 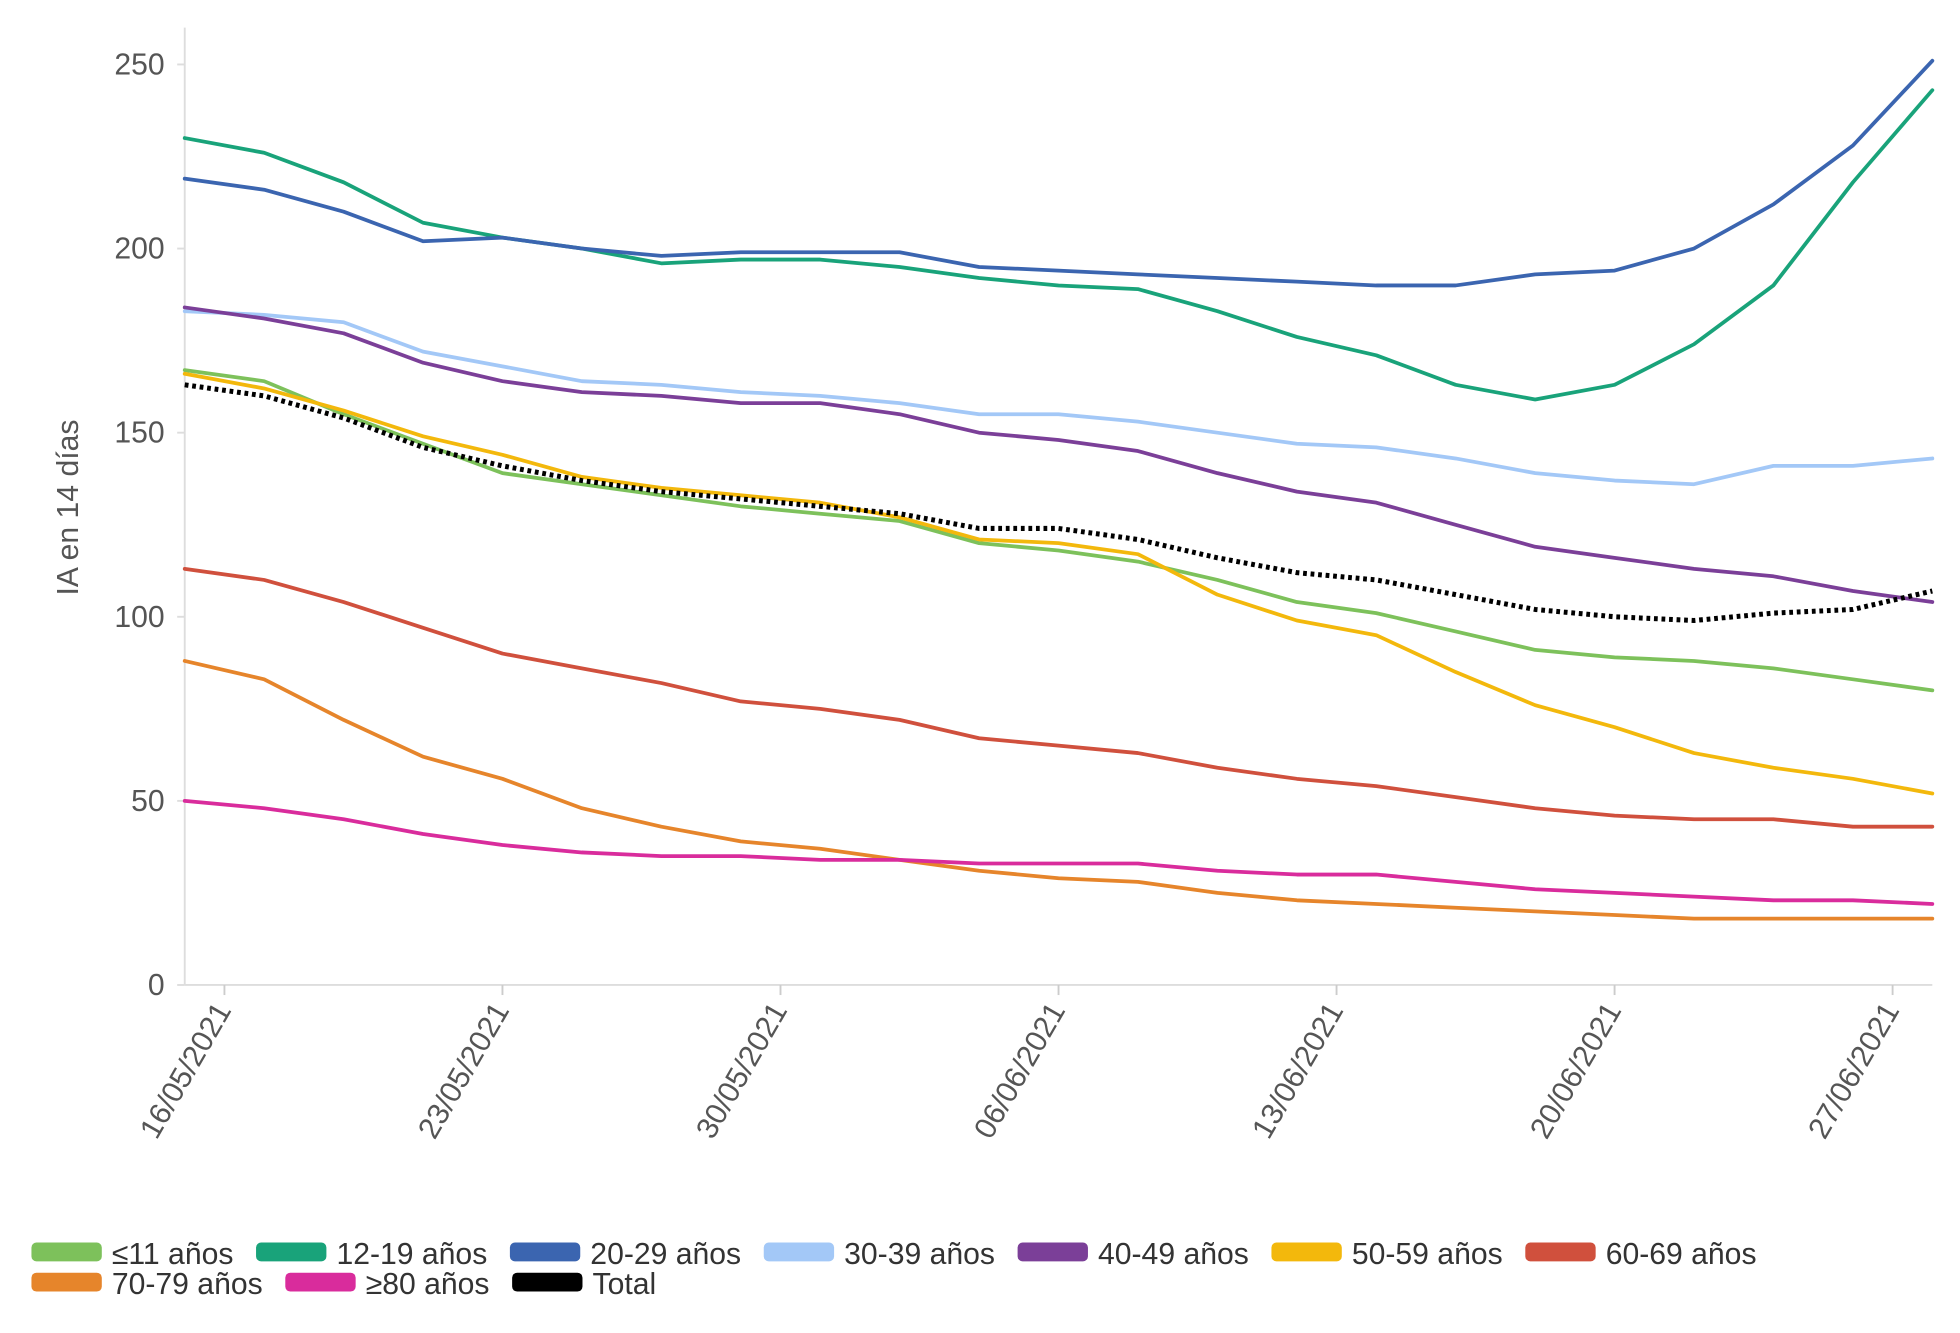 What do you see at coordinates (139, 65) in the screenshot?
I see `y-tick-label: 250` at bounding box center [139, 65].